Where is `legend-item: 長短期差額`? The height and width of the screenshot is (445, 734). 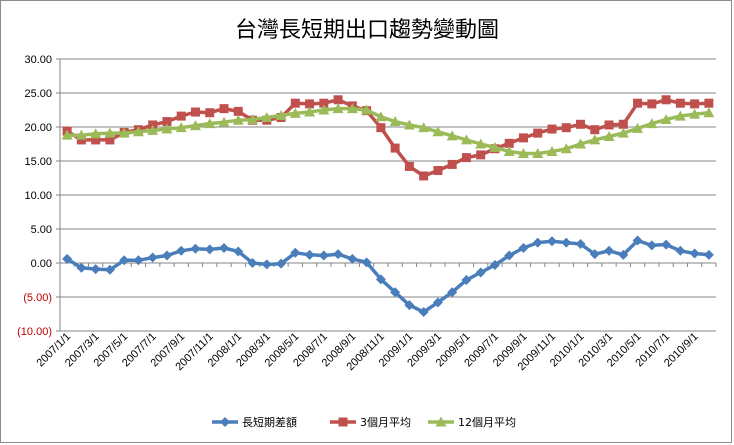 legend-item: 長短期差額 is located at coordinates (254, 422).